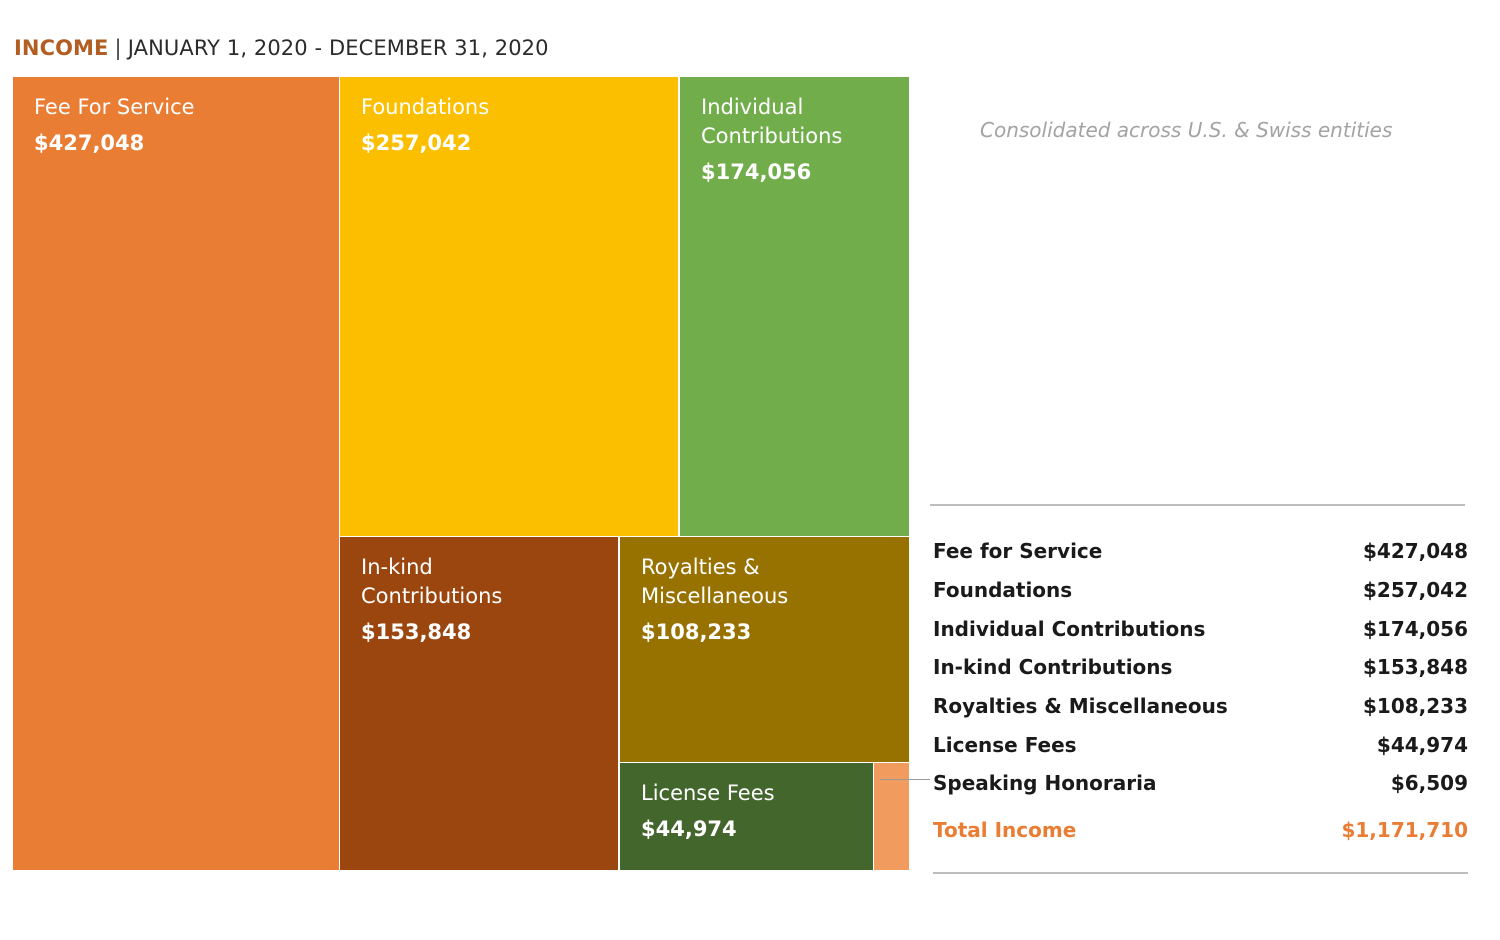  What do you see at coordinates (1200, 590) in the screenshot?
I see `table-row: Foundations $257,042` at bounding box center [1200, 590].